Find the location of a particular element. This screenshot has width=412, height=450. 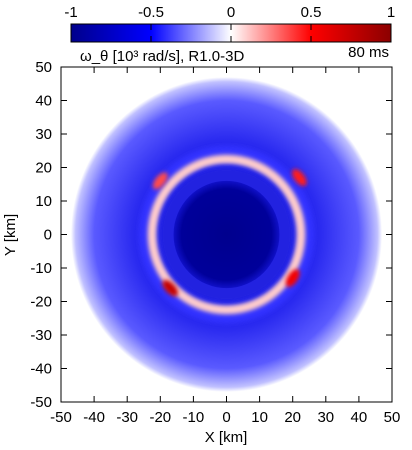

chart-title: ω_θ [10³ rad/s], R1.0-3D is located at coordinates (162, 56).